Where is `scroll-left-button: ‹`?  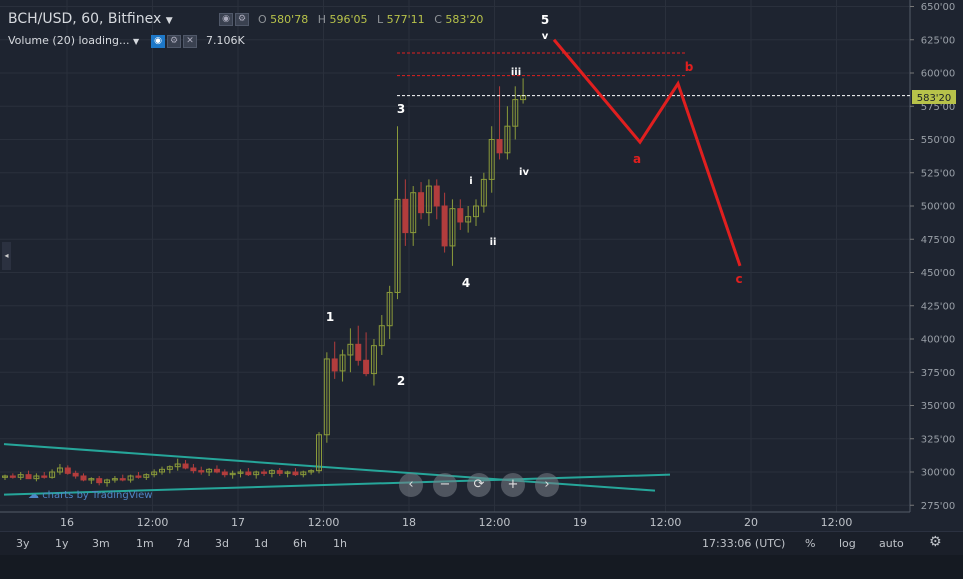
scroll-left-button: ‹ is located at coordinates (411, 485).